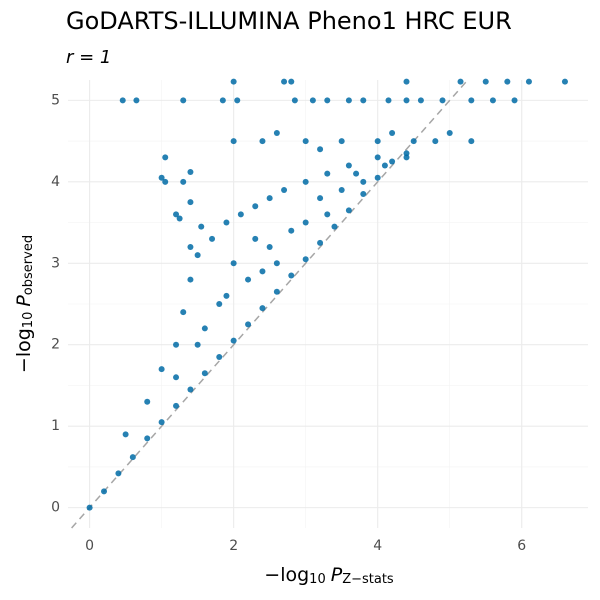 The width and height of the screenshot is (600, 600). I want to click on y-tick-label: 4, so click(55, 182).